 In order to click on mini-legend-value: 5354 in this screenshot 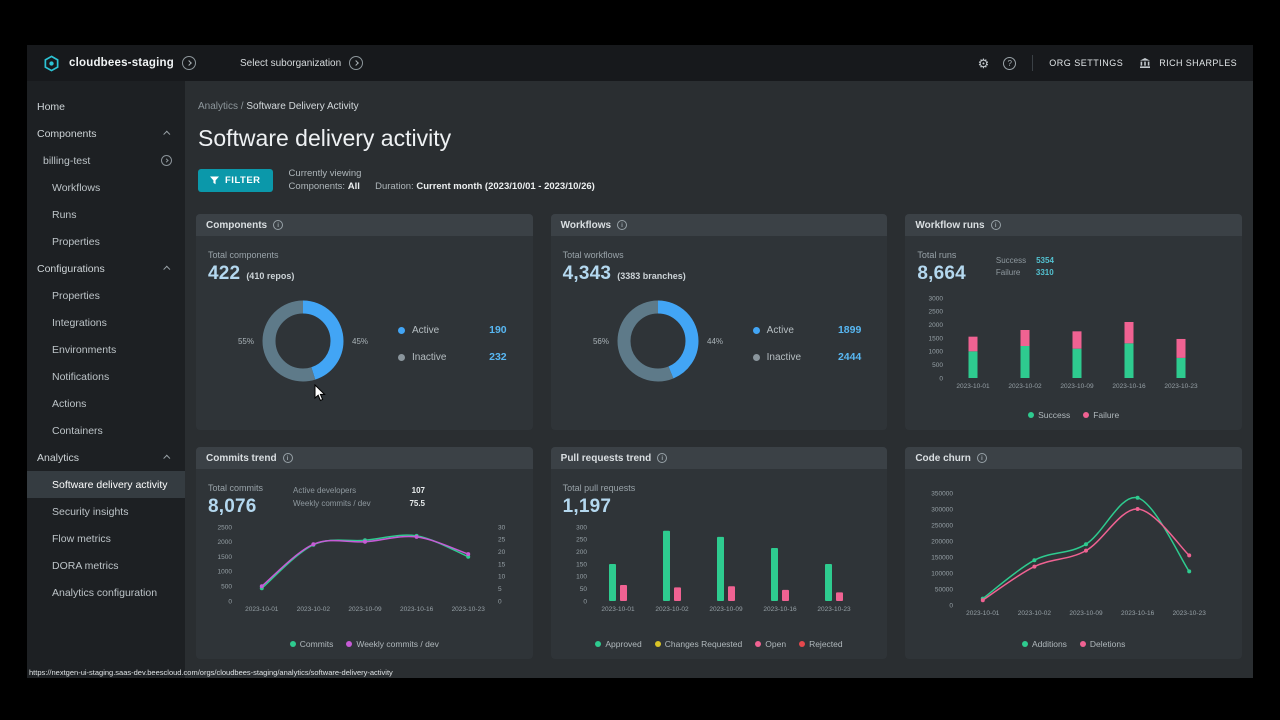, I will do `click(1045, 260)`.